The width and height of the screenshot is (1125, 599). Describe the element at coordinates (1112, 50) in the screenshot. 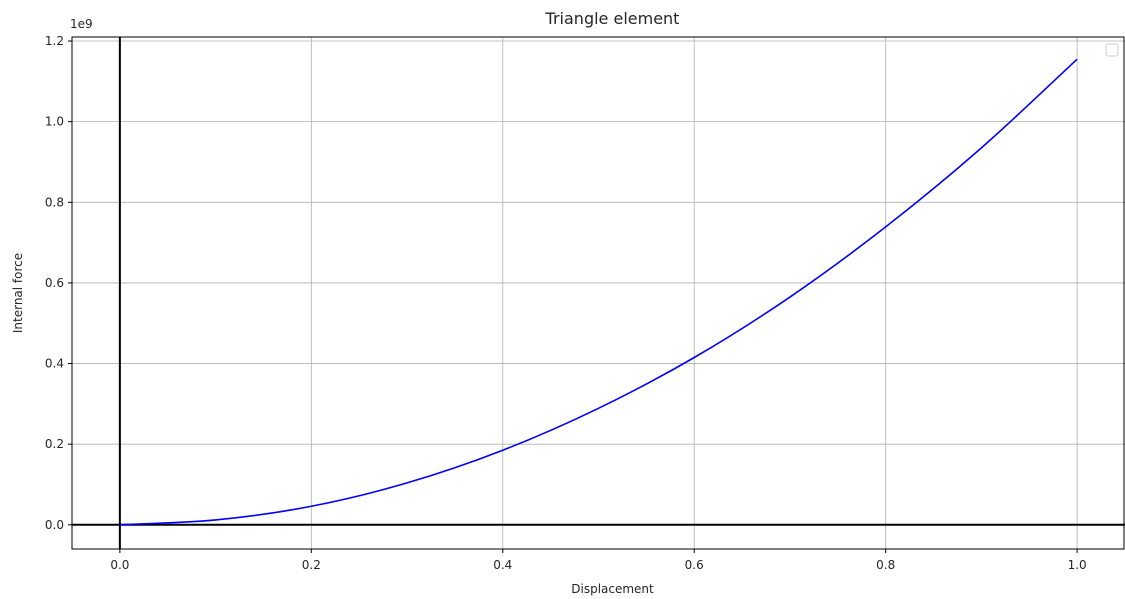

I see `legend-box` at that location.